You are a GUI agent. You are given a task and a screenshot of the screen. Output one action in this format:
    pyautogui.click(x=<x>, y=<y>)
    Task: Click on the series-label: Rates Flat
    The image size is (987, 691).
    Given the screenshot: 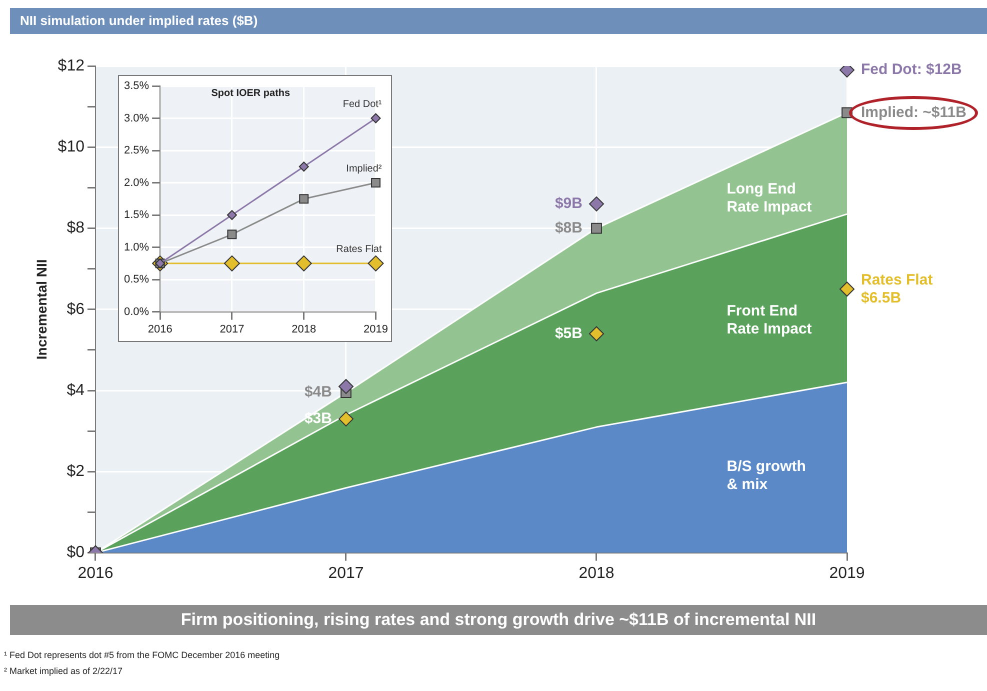 What is the action you would take?
    pyautogui.click(x=359, y=250)
    